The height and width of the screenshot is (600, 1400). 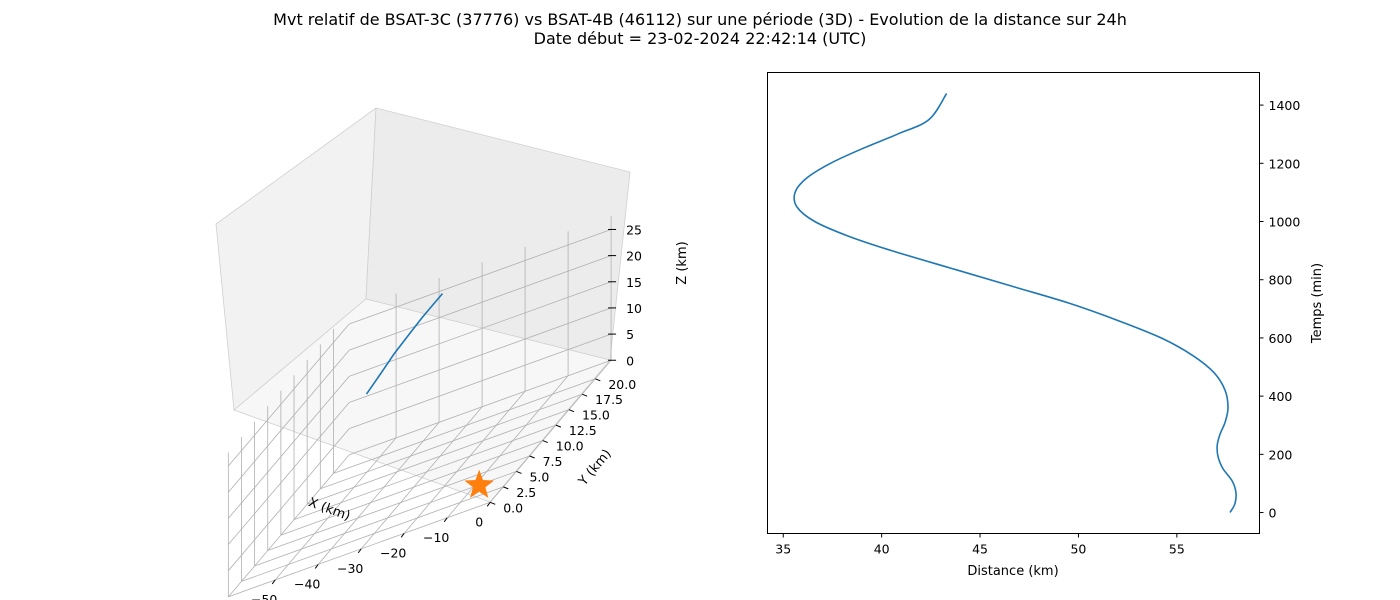 I want to click on time-tick-label: 1000, so click(x=1285, y=222).